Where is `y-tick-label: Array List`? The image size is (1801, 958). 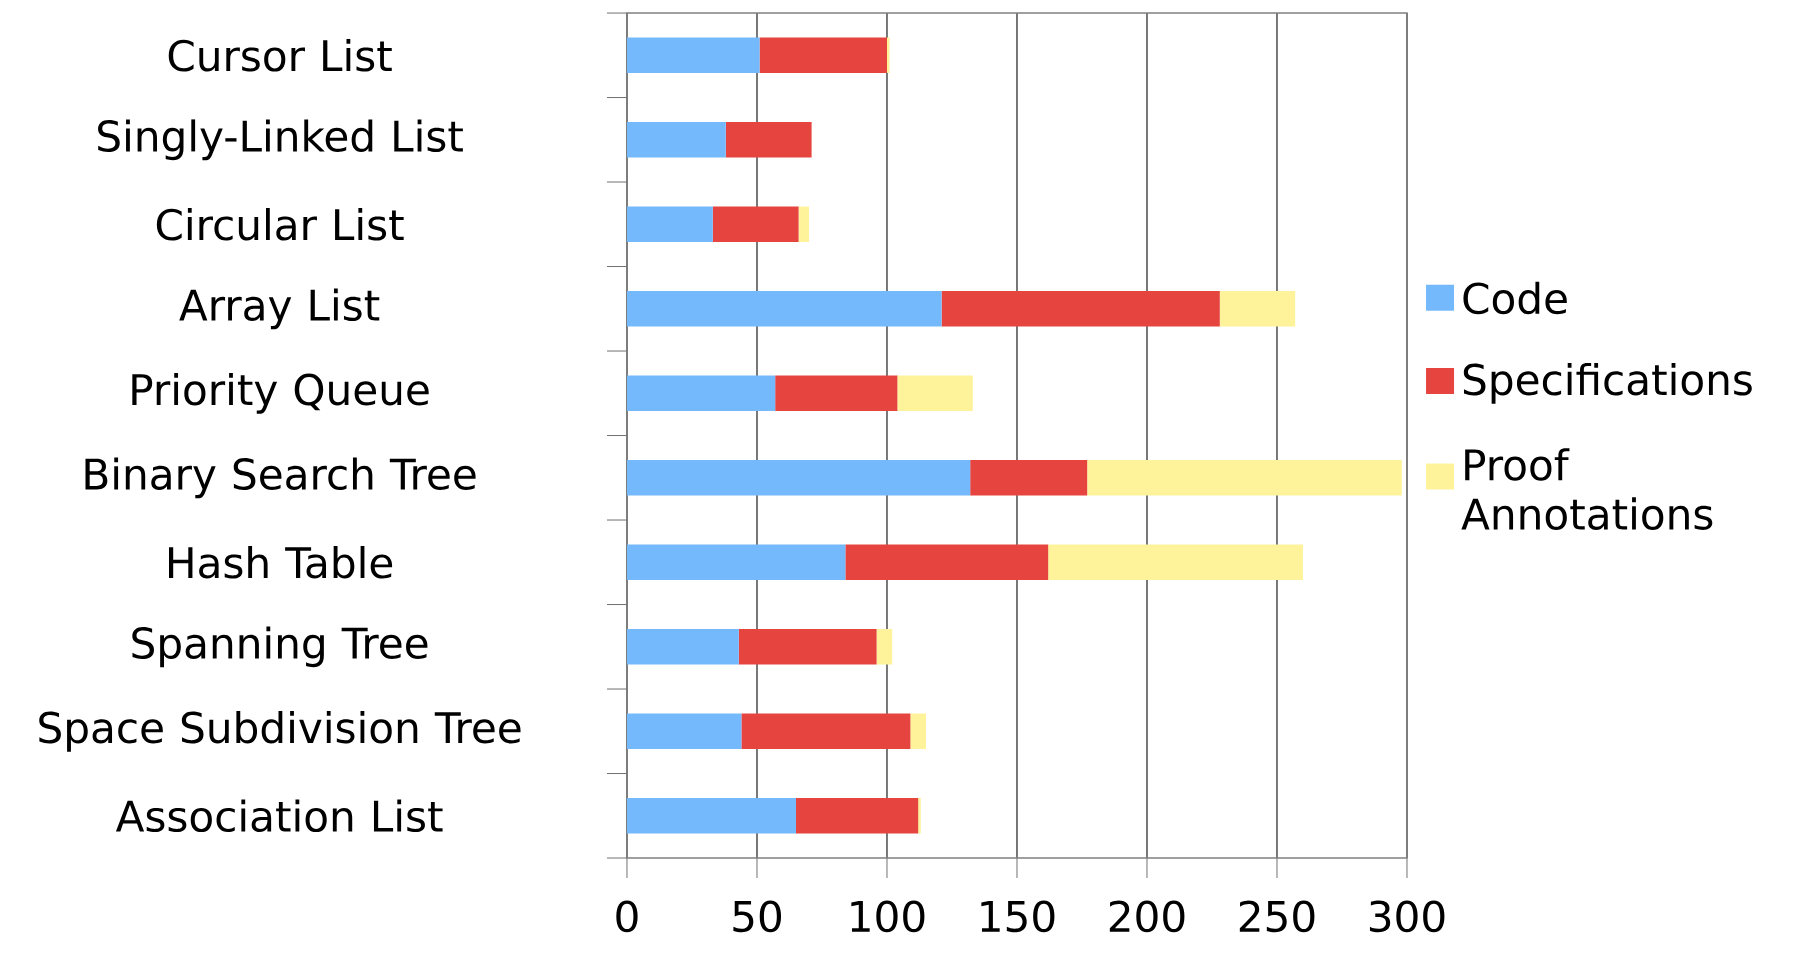 y-tick-label: Array List is located at coordinates (279, 309).